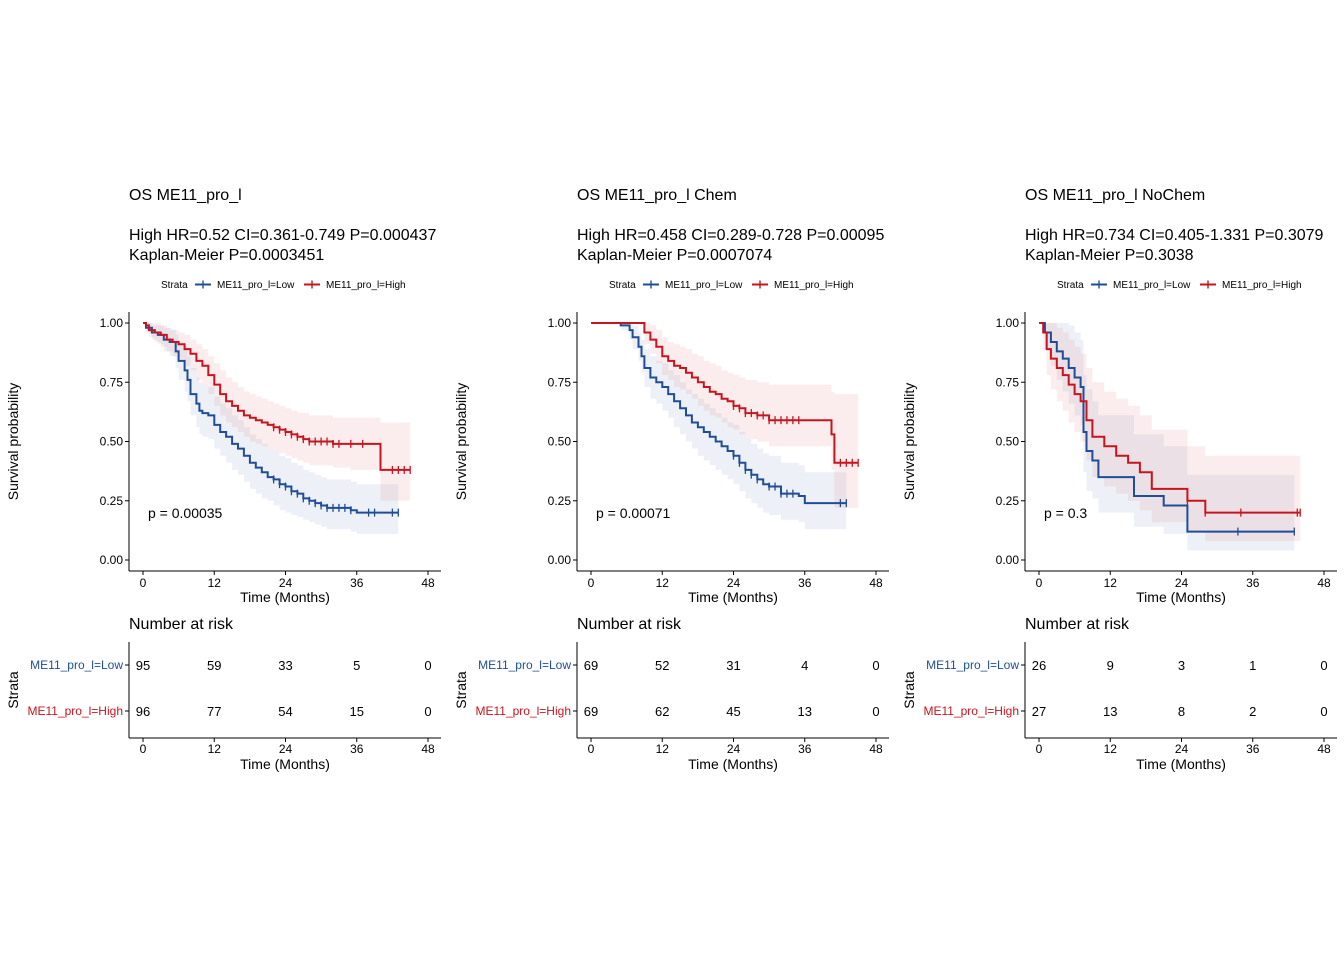 The image size is (1344, 960). I want to click on risk-count: 52, so click(662, 665).